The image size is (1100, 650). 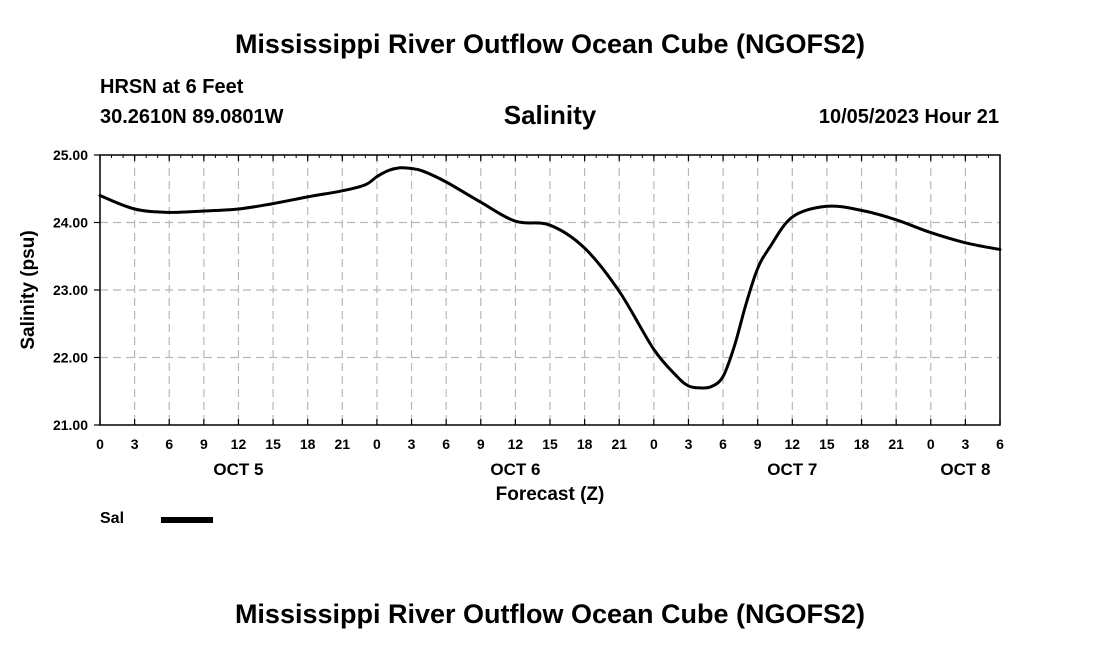 I want to click on x-axis-label: Forecast (Z), so click(x=550, y=494).